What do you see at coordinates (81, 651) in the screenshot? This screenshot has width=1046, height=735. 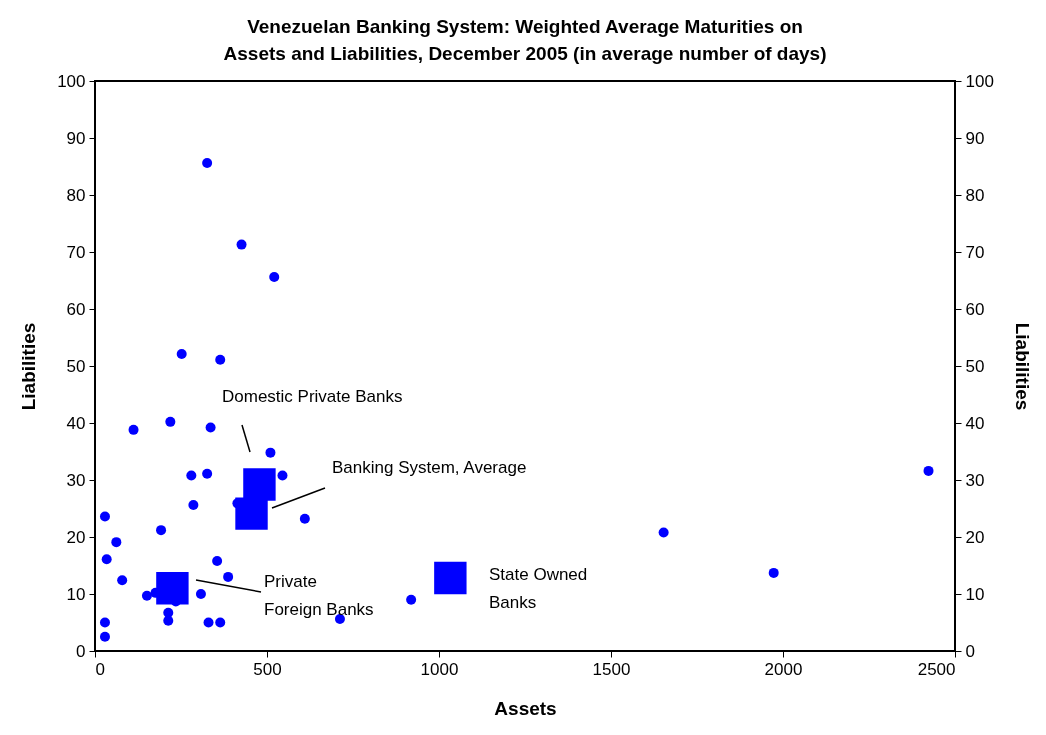 I see `y-tick-label: 0` at bounding box center [81, 651].